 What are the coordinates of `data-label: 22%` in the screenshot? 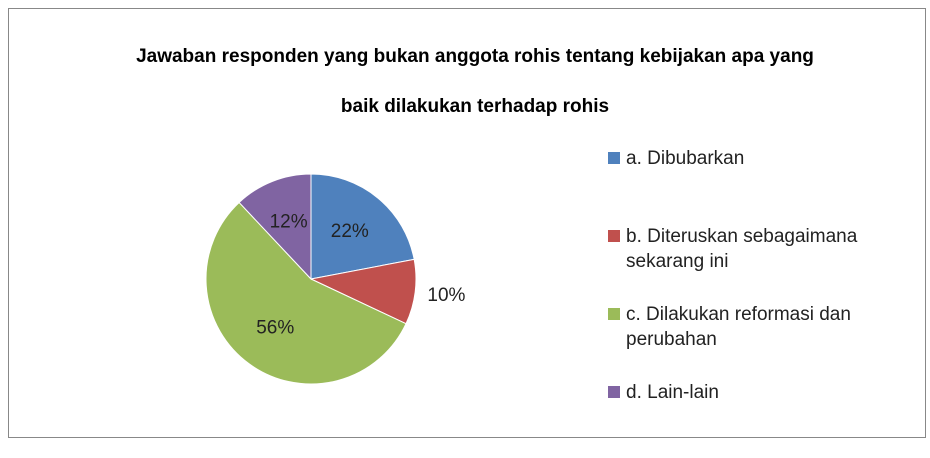 It's located at (350, 231).